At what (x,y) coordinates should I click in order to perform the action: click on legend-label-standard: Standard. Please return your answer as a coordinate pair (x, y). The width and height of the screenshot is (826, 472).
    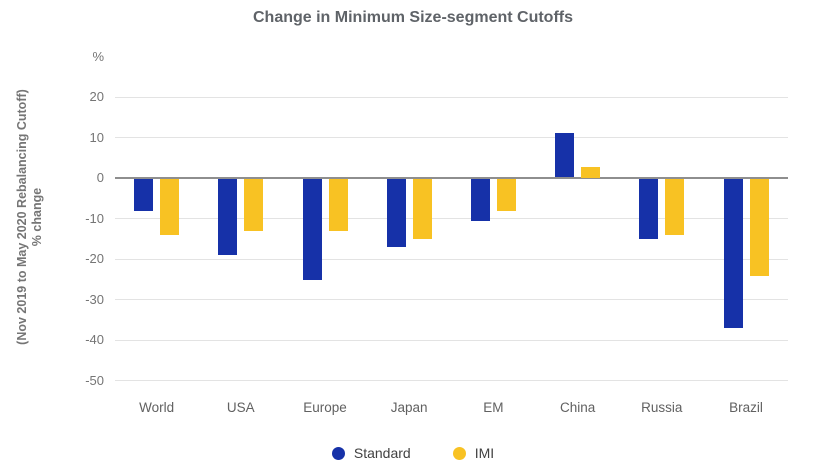
    Looking at the image, I should click on (382, 453).